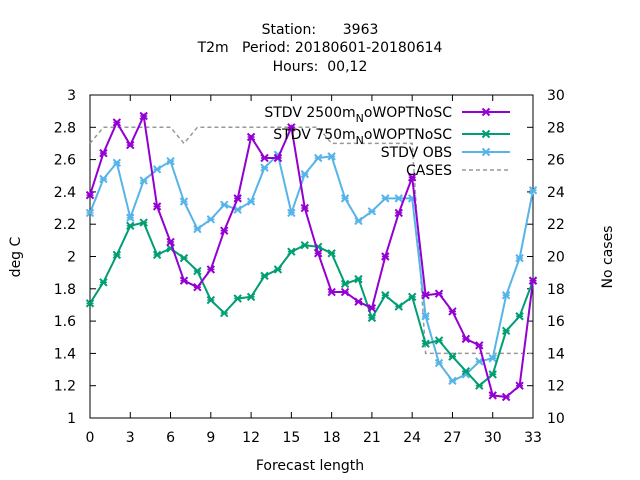  What do you see at coordinates (416, 153) in the screenshot?
I see `legend-label: STDV OBS` at bounding box center [416, 153].